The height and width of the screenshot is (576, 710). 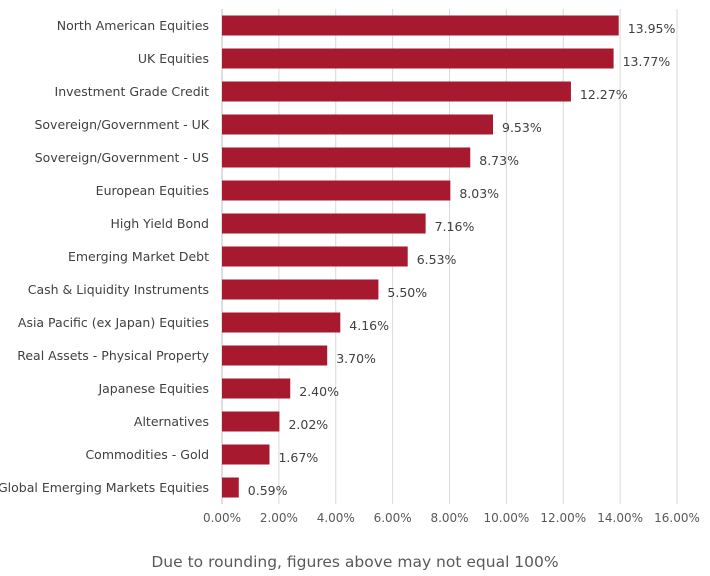 I want to click on x-tick-label: 6.00%, so click(x=393, y=518).